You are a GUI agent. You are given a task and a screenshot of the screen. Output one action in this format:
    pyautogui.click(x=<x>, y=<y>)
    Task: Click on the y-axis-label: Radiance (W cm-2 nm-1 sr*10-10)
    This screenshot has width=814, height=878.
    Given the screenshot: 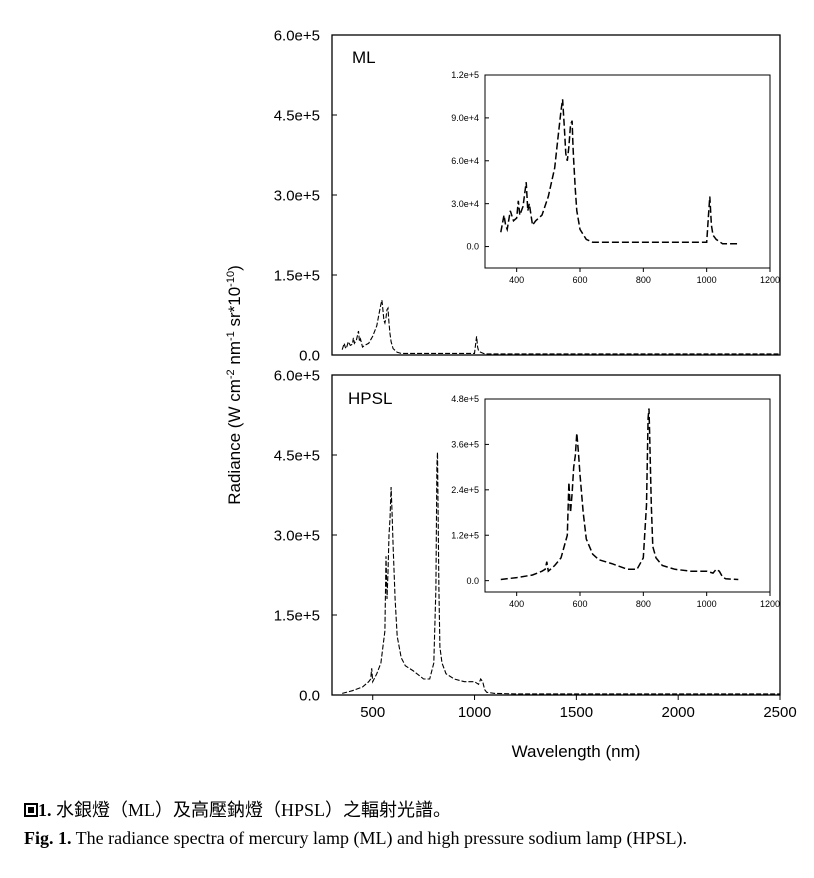 What is the action you would take?
    pyautogui.click(x=234, y=385)
    